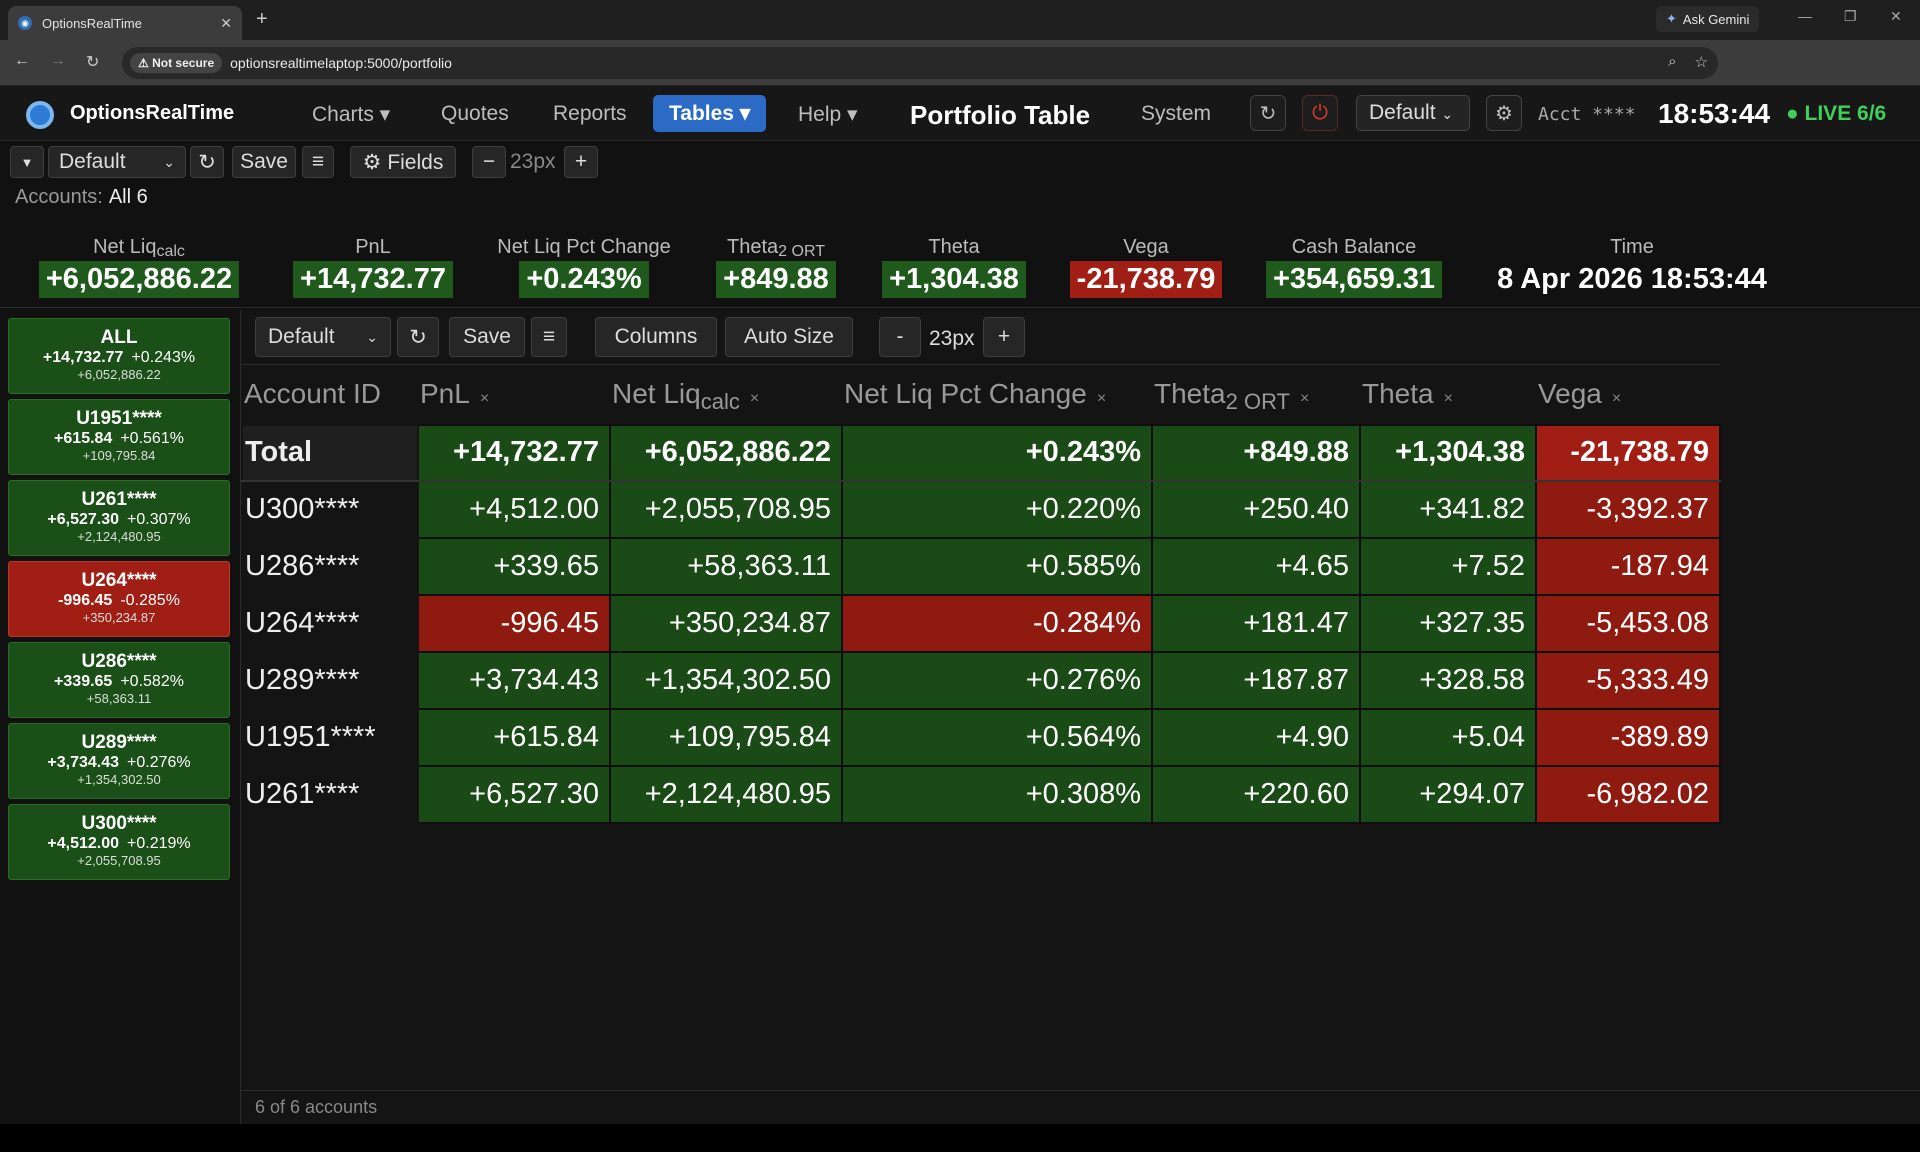 The width and height of the screenshot is (1920, 1152). I want to click on panel-list-menu-icon: ≡, so click(549, 337).